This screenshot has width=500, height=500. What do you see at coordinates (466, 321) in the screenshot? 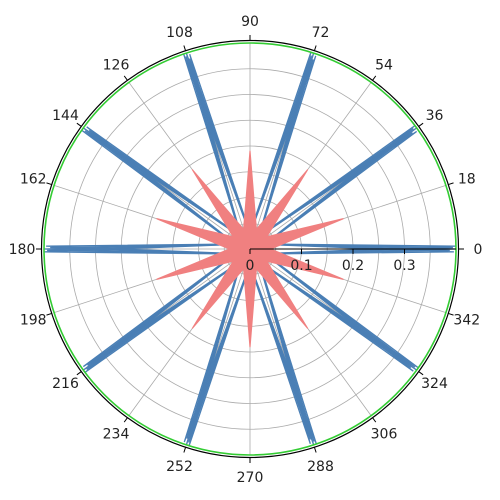
I see `angle-tick-label: 342` at bounding box center [466, 321].